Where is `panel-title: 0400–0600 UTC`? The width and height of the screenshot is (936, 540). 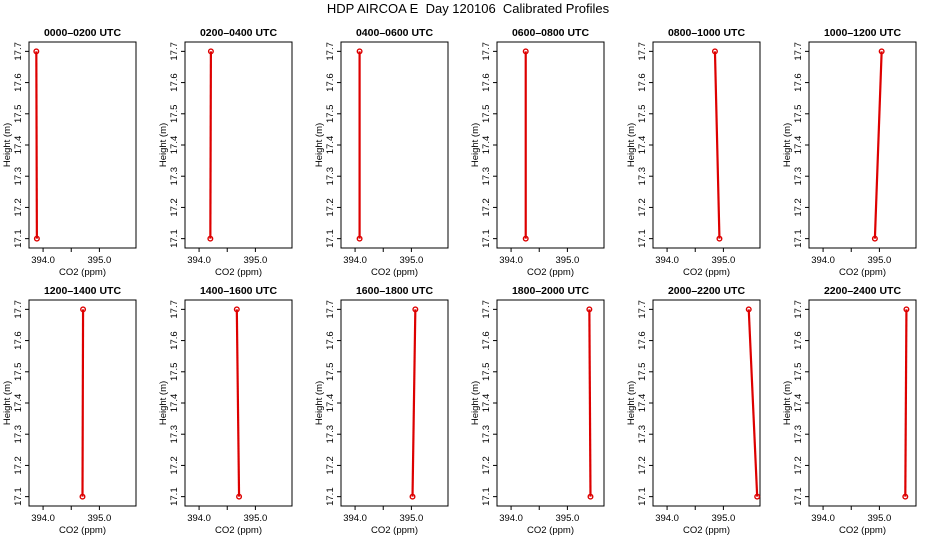 panel-title: 0400–0600 UTC is located at coordinates (394, 33).